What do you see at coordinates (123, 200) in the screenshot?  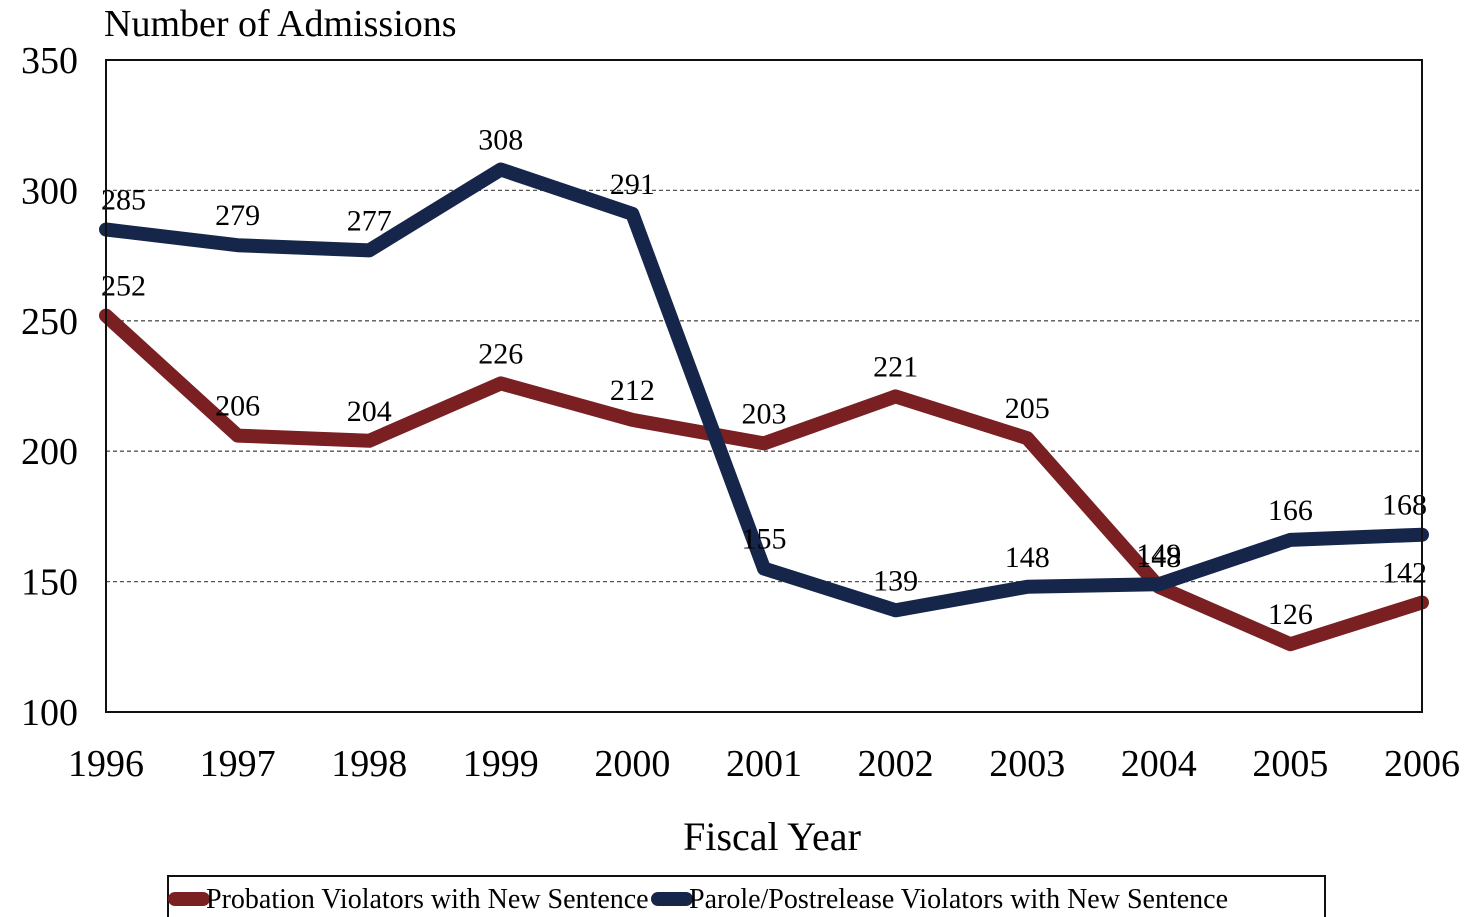 I see `data-label: 285` at bounding box center [123, 200].